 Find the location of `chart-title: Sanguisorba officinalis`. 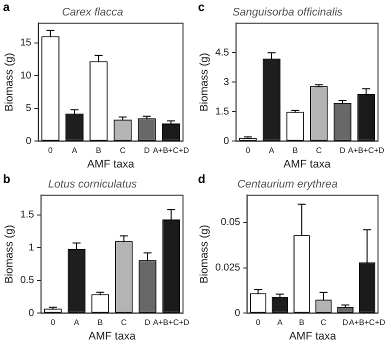

chart-title: Sanguisorba officinalis is located at coordinates (288, 12).